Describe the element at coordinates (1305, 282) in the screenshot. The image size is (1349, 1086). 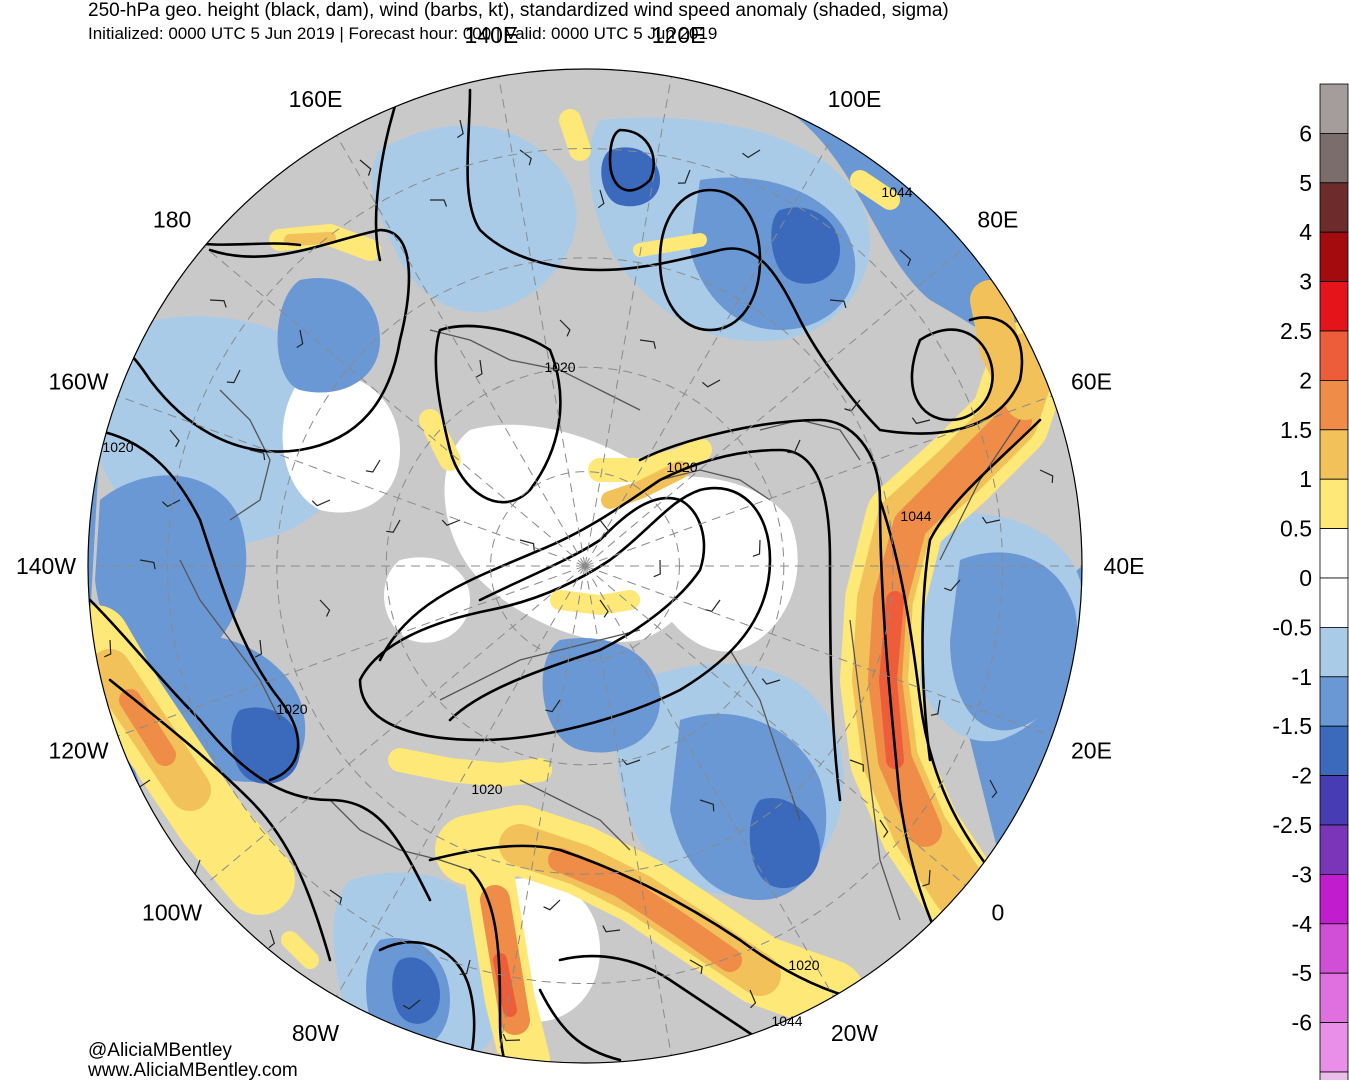
I see `colorbar-label: 3` at that location.